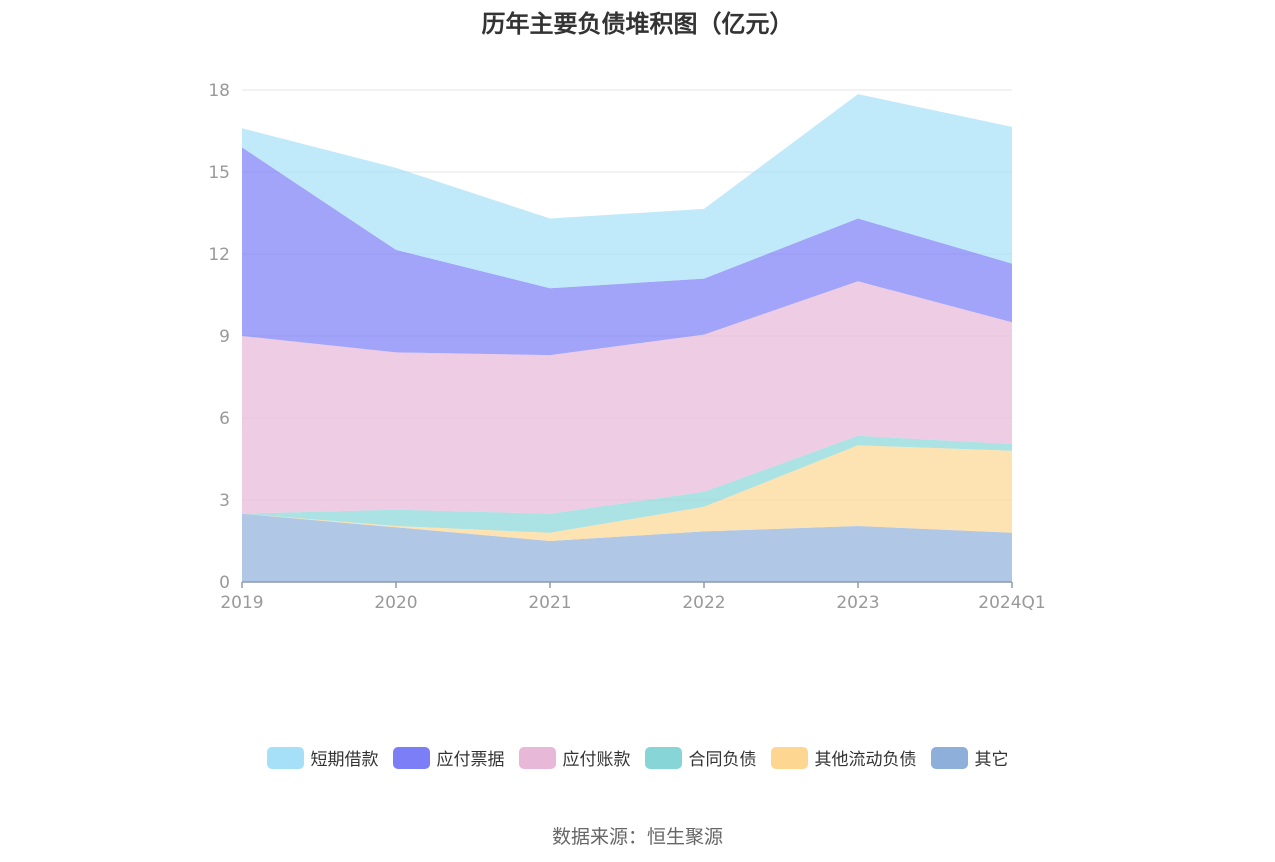 This screenshot has width=1275, height=862. I want to click on legend-label: 其它, so click(991, 760).